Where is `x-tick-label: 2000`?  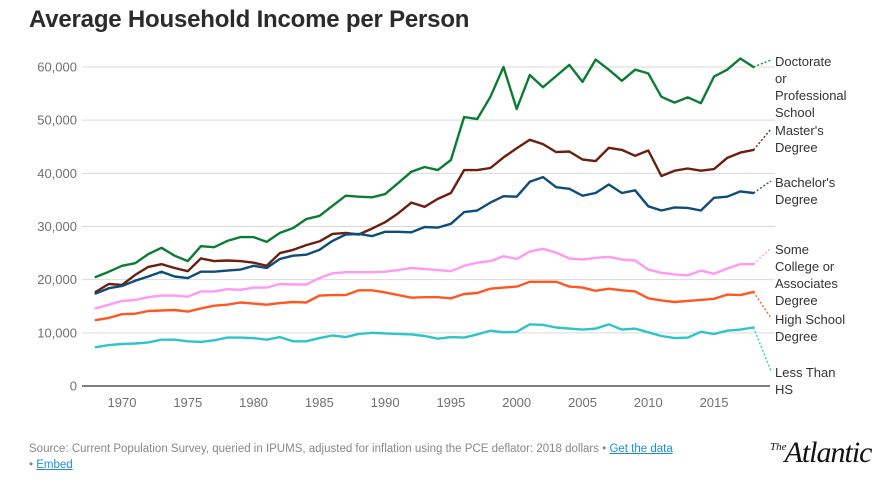
x-tick-label: 2000 is located at coordinates (516, 402).